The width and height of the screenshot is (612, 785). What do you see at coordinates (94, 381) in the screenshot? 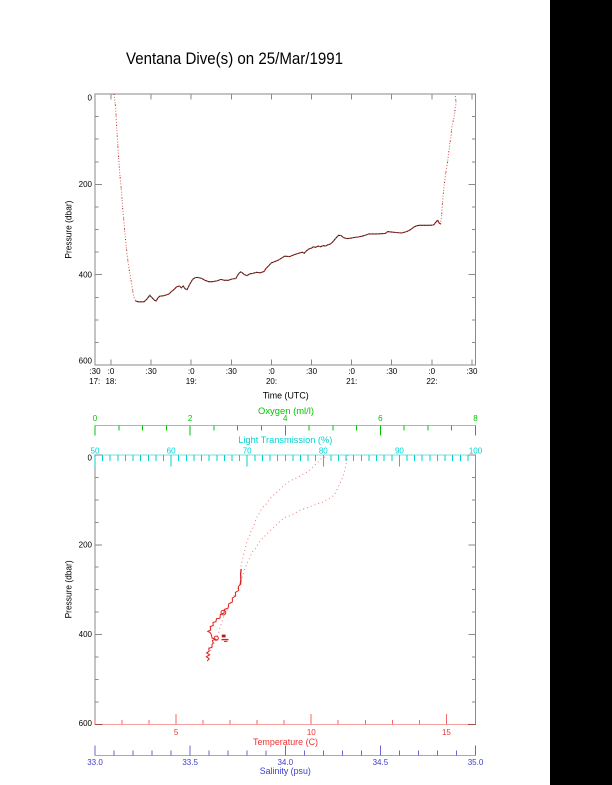
I see `svg-text: 17:` at bounding box center [94, 381].